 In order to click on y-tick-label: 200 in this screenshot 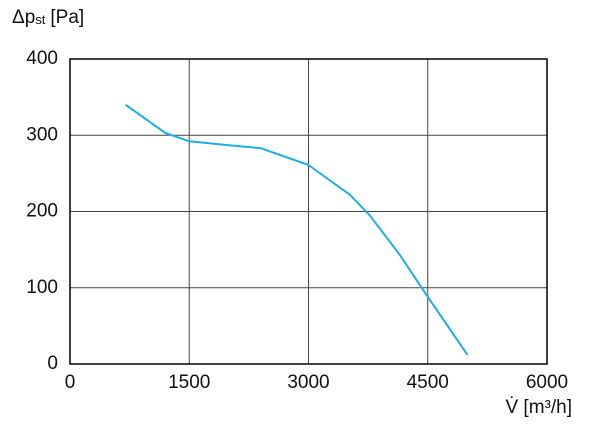, I will do `click(42, 211)`.